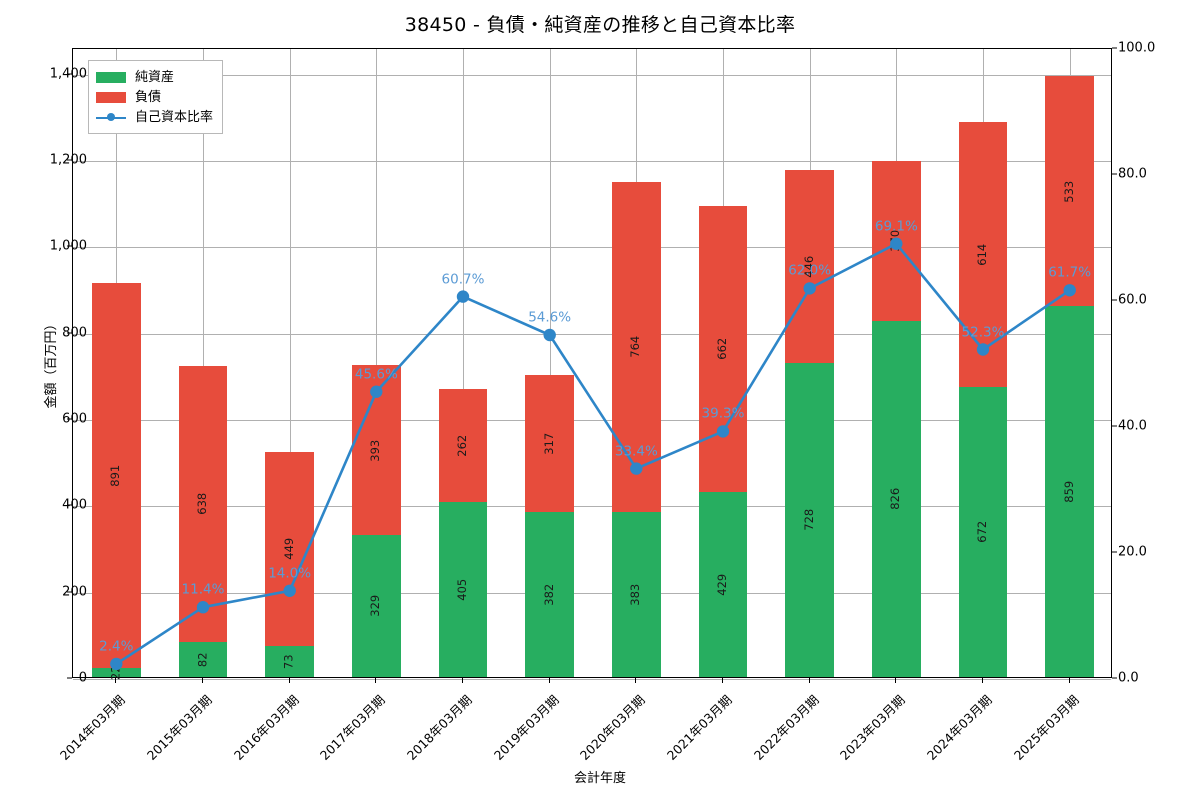 The height and width of the screenshot is (800, 1200). I want to click on bar-segment-equity: 22, so click(116, 672).